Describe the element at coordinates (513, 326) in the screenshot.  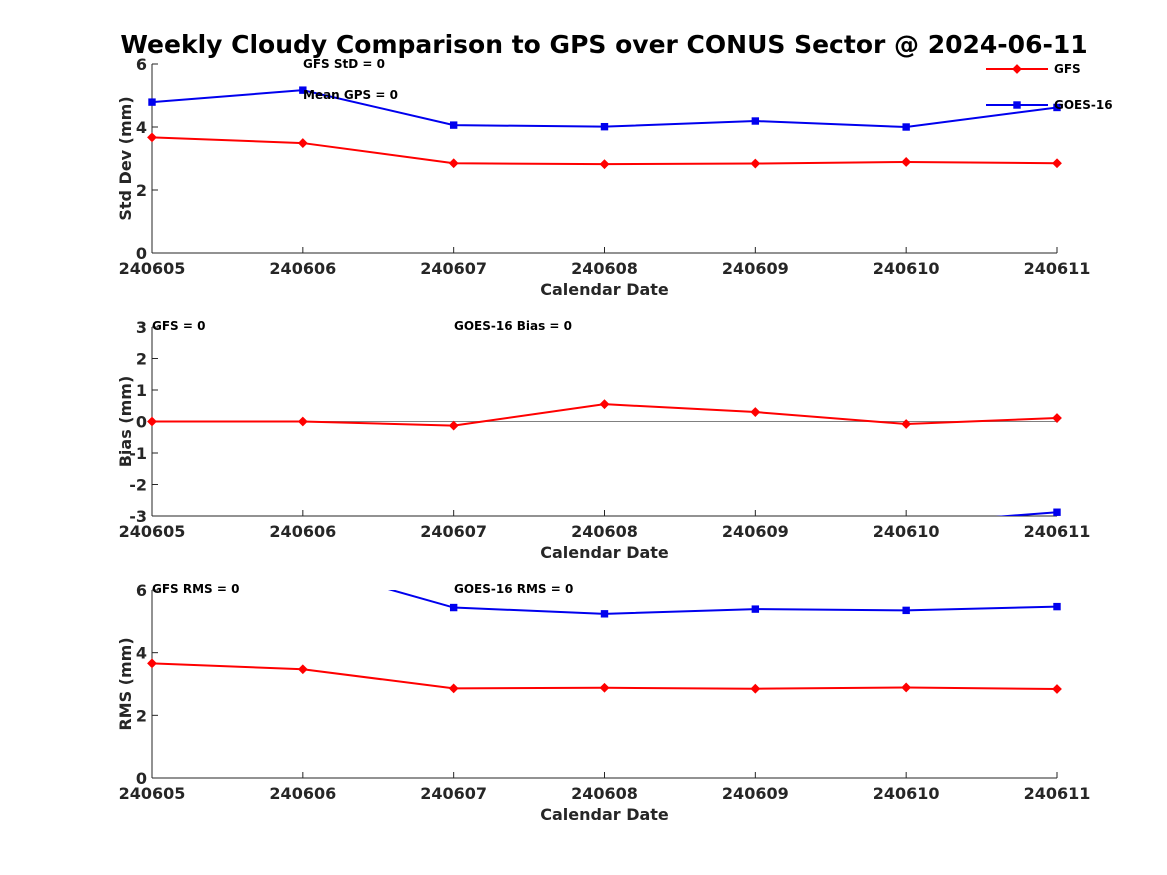
I see `annotation-text: GOES-16 Bias = 0` at that location.